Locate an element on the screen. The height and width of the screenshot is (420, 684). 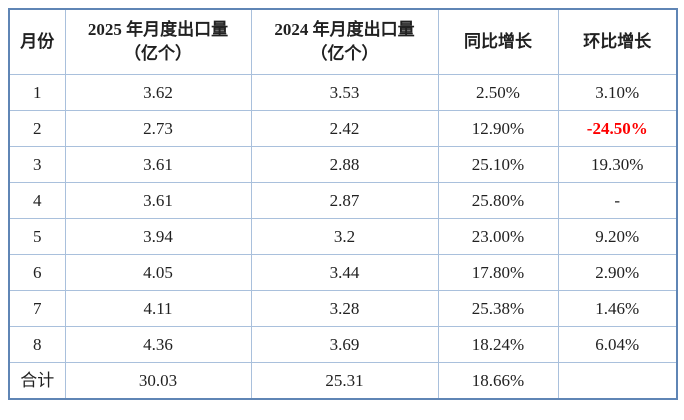
cell-export-2024: 3.2 is located at coordinates (344, 236).